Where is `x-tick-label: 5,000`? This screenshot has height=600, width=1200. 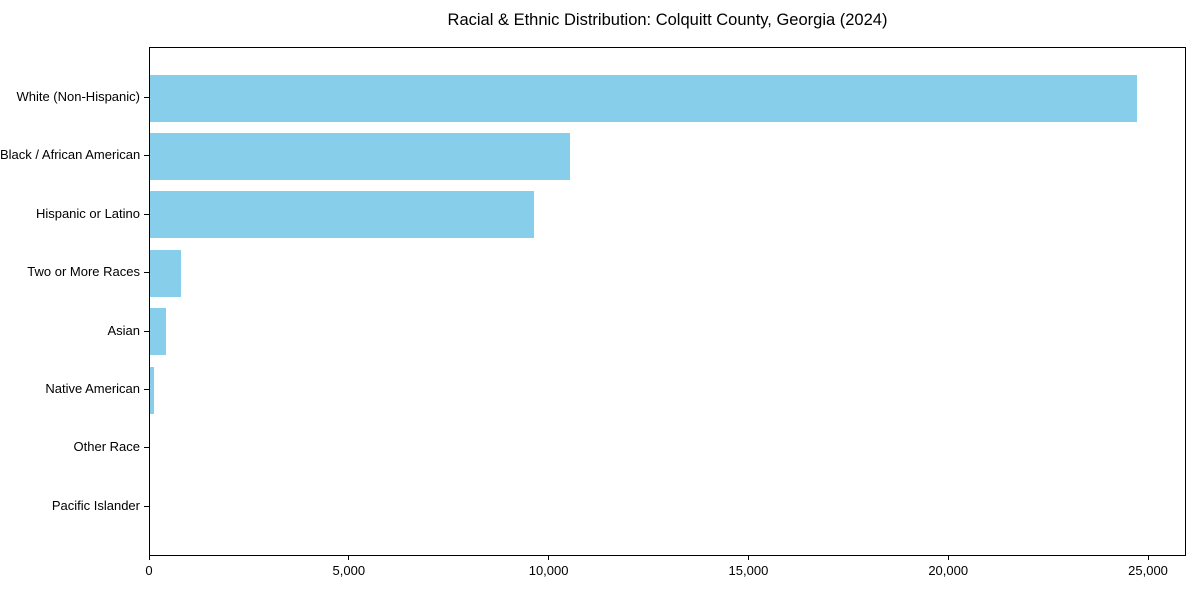 x-tick-label: 5,000 is located at coordinates (349, 570).